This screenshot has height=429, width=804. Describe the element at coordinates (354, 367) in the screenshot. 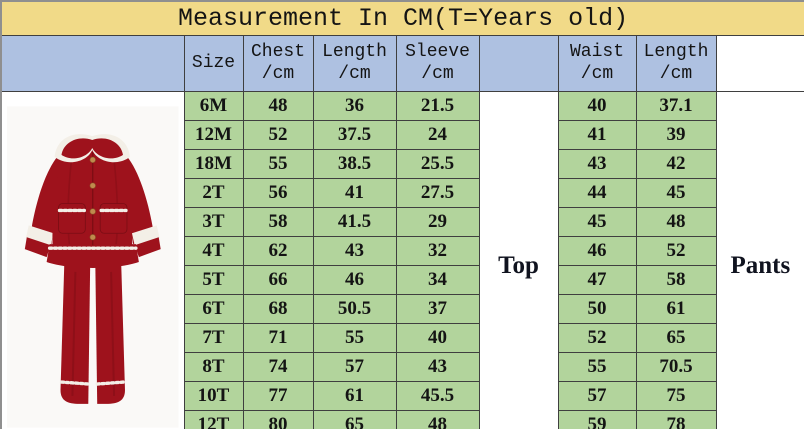

I see `length-cell: 57` at that location.